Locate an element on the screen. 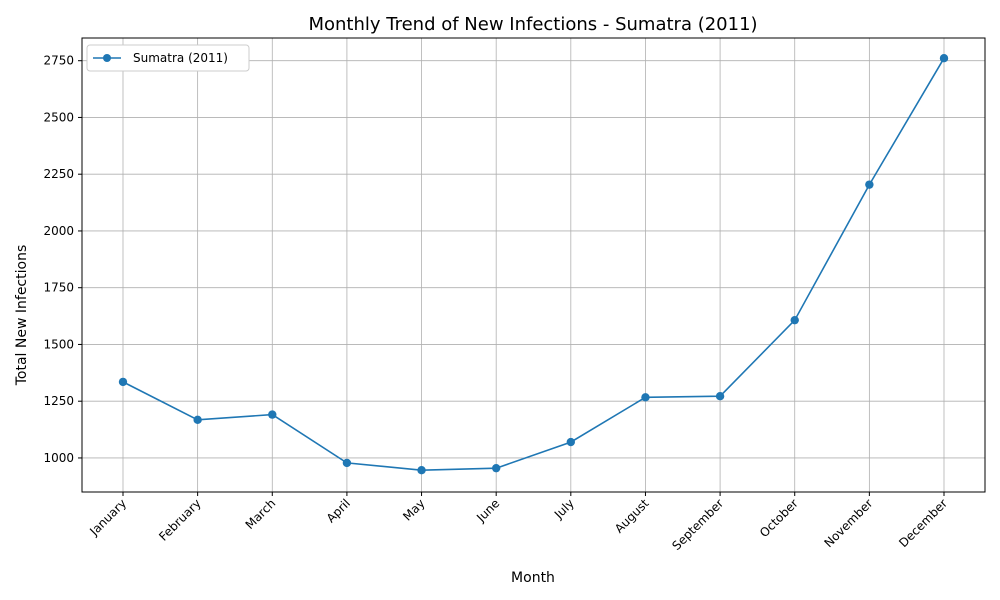  y-tick-label: 2250 is located at coordinates (58, 174).